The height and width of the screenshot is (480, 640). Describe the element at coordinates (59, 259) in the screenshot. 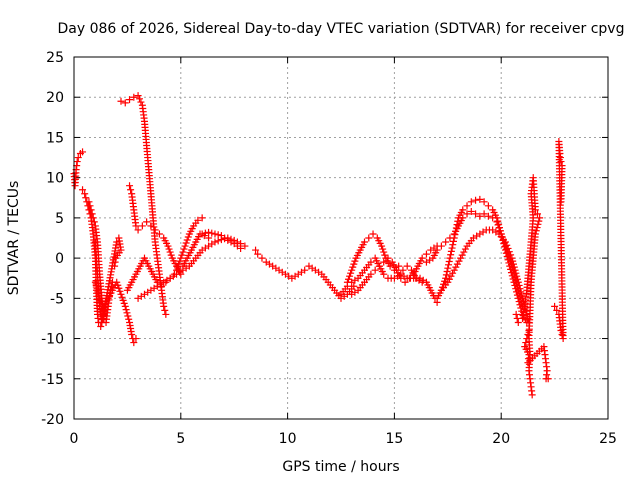

I see `y-tick-label: 0` at that location.